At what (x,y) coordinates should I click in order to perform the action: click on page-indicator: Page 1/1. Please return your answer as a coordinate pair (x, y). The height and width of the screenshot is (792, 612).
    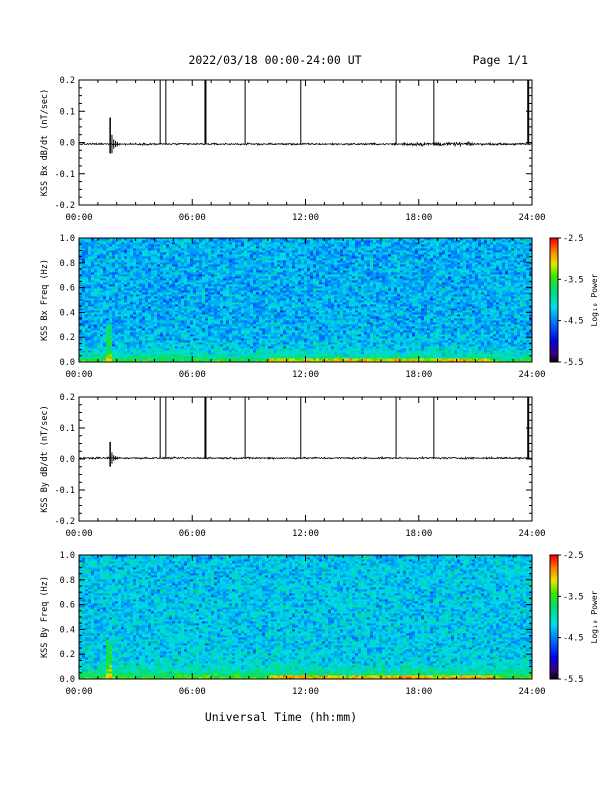
    Looking at the image, I should click on (500, 60).